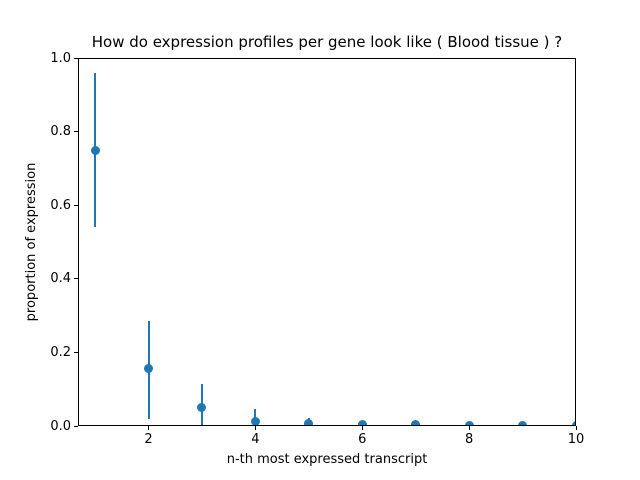  Describe the element at coordinates (576, 439) in the screenshot. I see `x-tick-label: 10` at that location.